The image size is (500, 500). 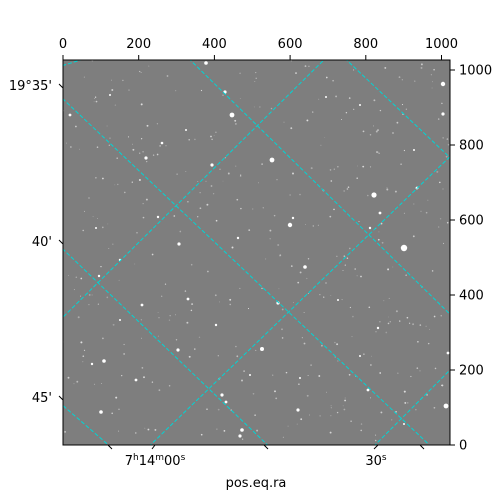 I want to click on ra-tick-mid, so click(x=266, y=447).